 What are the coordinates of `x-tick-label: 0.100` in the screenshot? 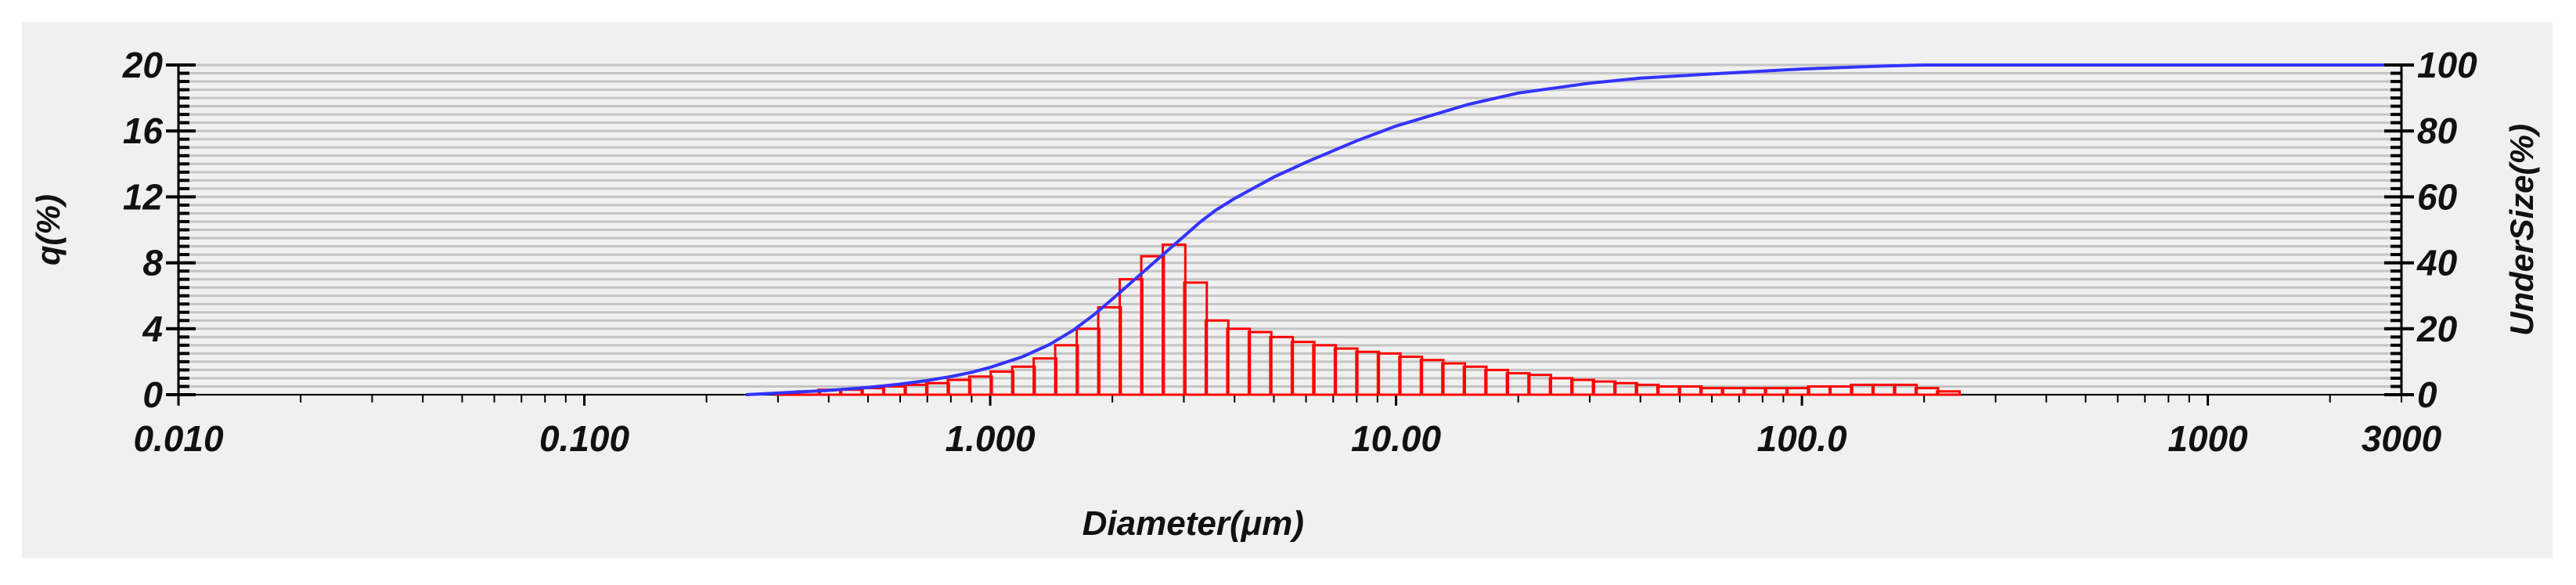 It's located at (584, 438).